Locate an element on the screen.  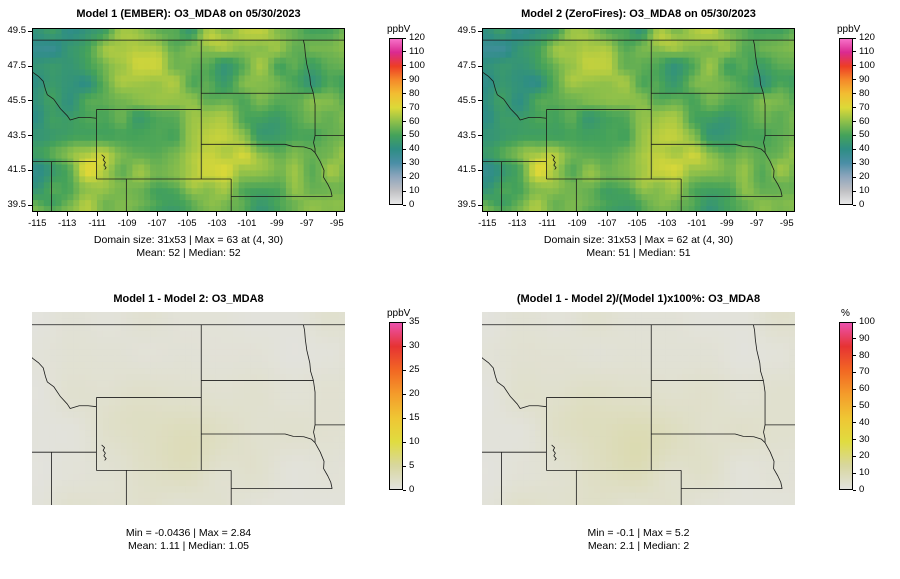
x-axis-tick-label: -105 is located at coordinates (637, 223).